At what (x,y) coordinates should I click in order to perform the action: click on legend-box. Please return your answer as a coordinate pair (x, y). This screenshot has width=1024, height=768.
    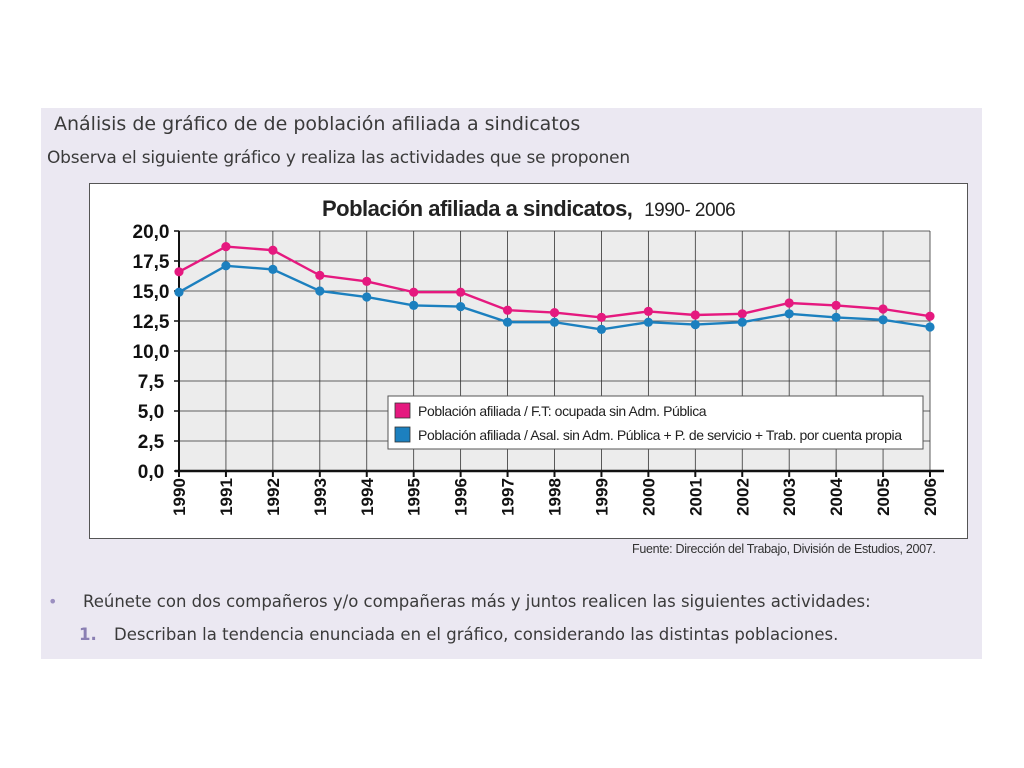
    Looking at the image, I should click on (655, 422).